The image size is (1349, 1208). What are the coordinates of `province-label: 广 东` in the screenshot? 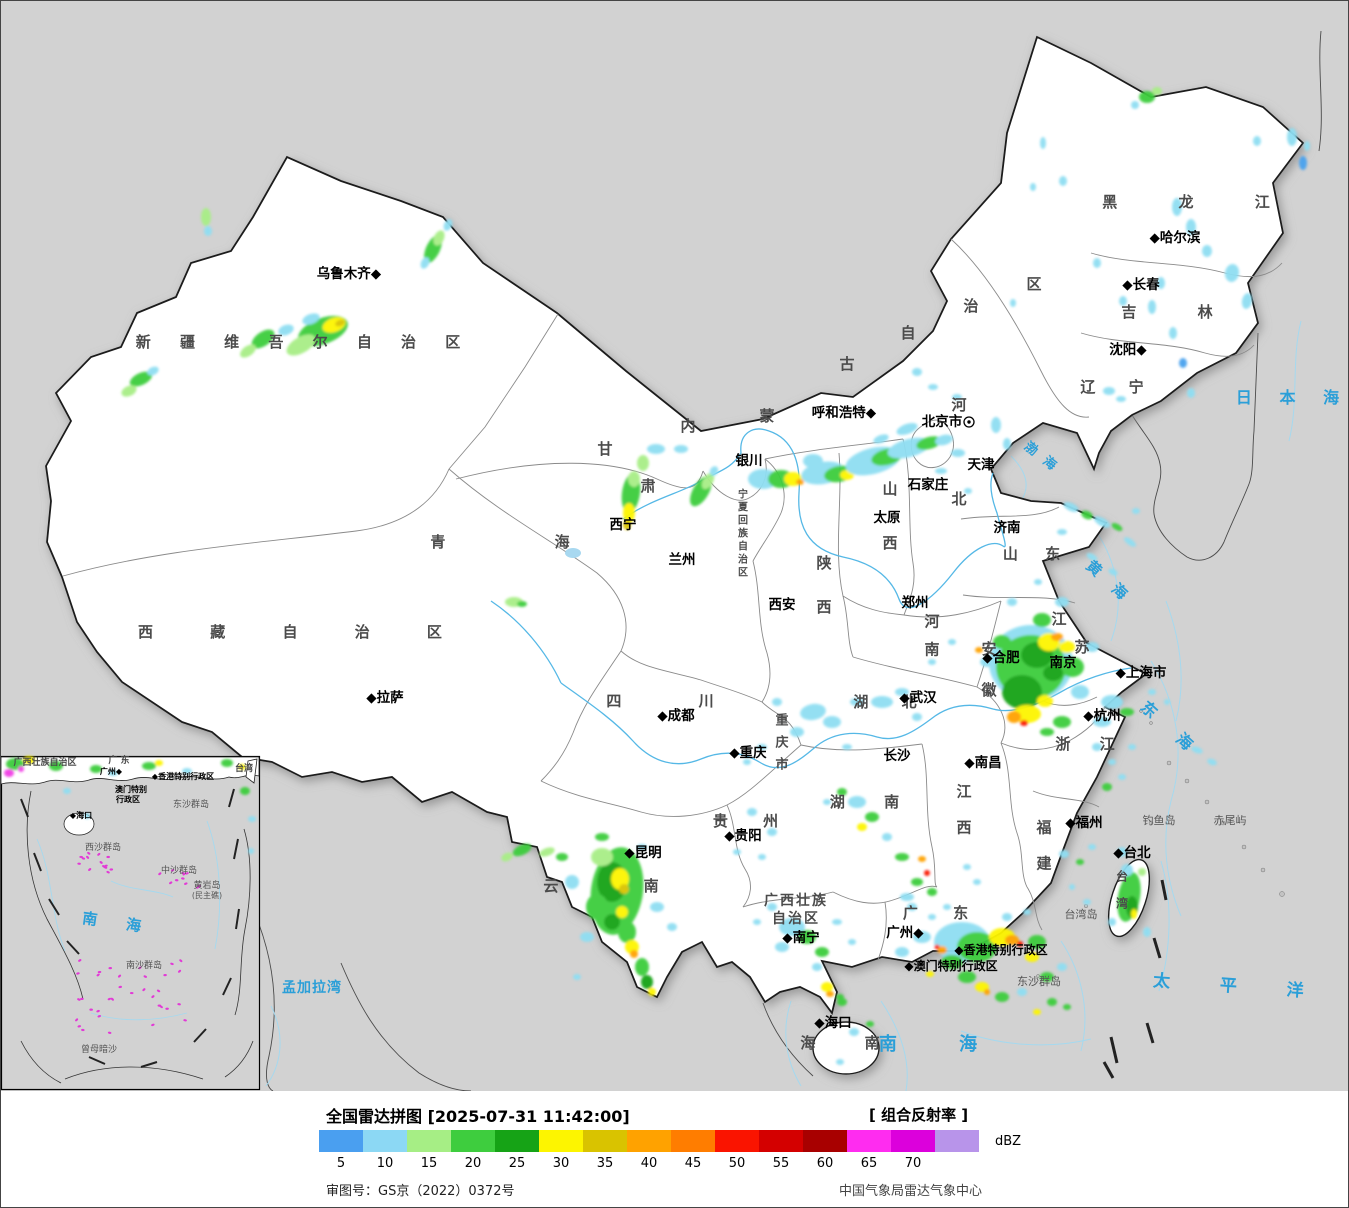 It's located at (943, 913).